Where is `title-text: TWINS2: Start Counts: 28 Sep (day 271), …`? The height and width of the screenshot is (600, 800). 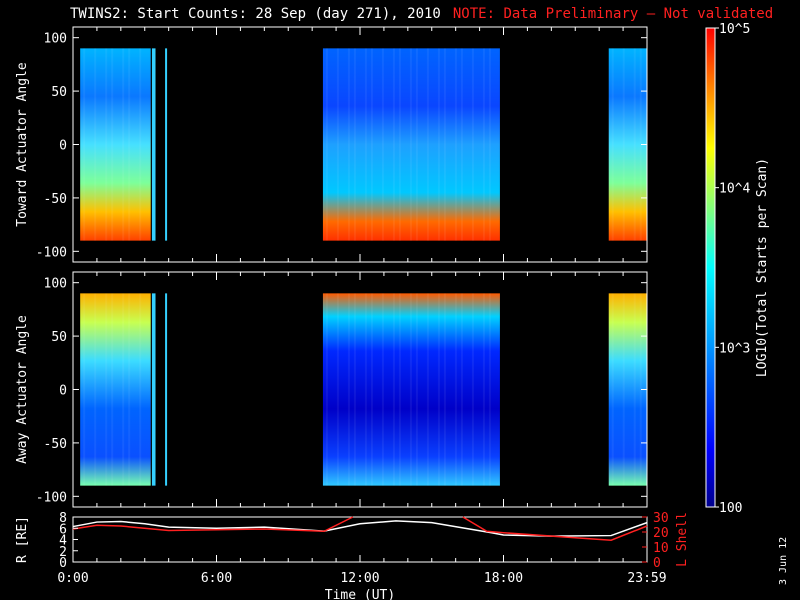
title-text: TWINS2: Start Counts: 28 Sep (day 271), … is located at coordinates (255, 14).